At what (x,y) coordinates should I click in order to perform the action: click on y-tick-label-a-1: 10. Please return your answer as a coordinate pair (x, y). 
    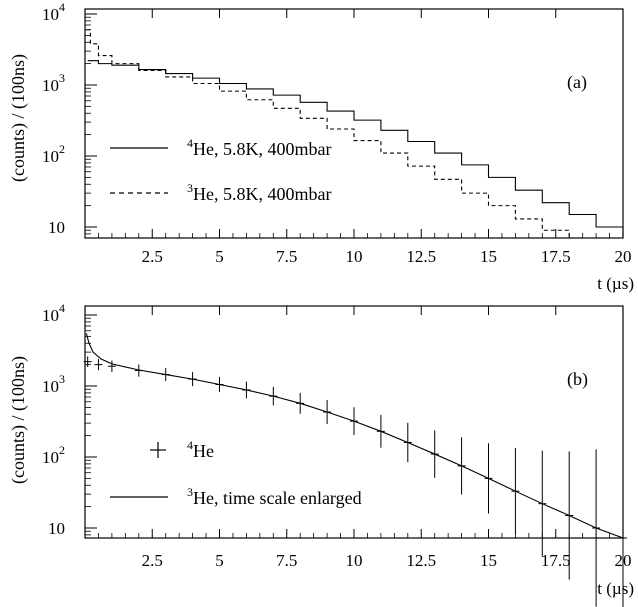
    Looking at the image, I should click on (50, 85).